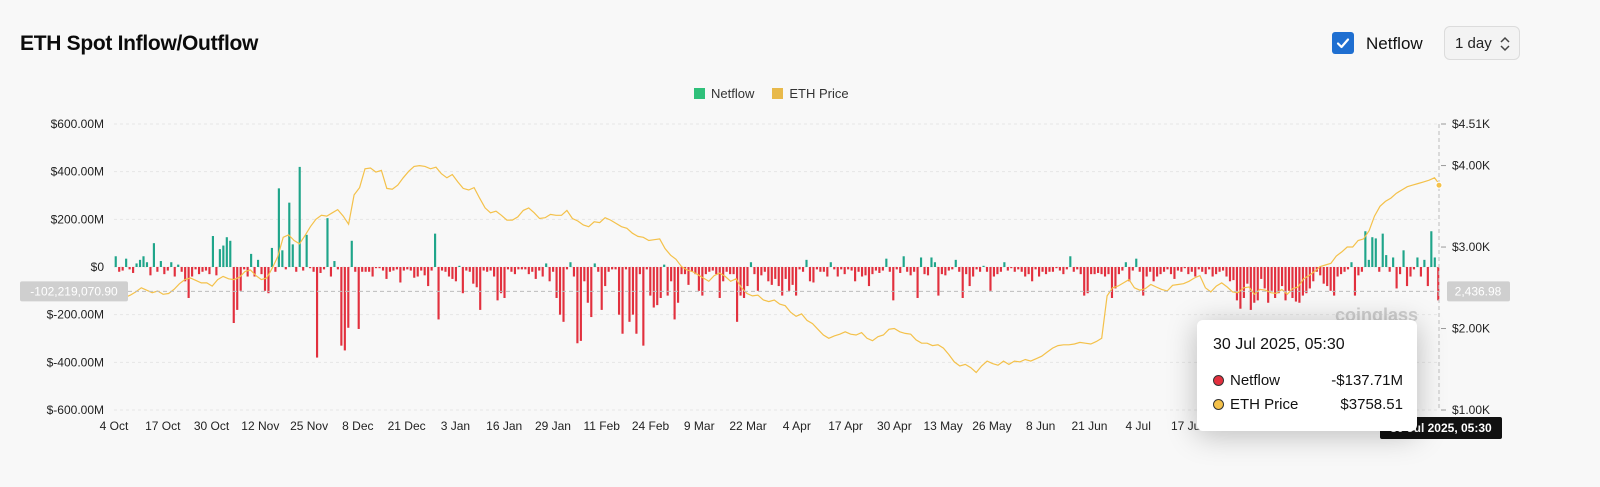 The image size is (1600, 487). I want to click on period-select: 1 day, so click(1482, 43).